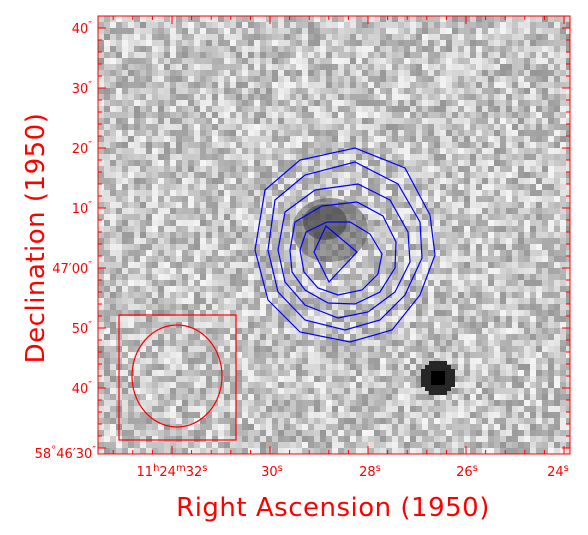 Image resolution: width=588 pixels, height=535 pixels. I want to click on y-tick-labels: 40″ 30″ 20″ 10″ 47′00″ 50″ 40″ 58°46′30″, so click(66, 241).